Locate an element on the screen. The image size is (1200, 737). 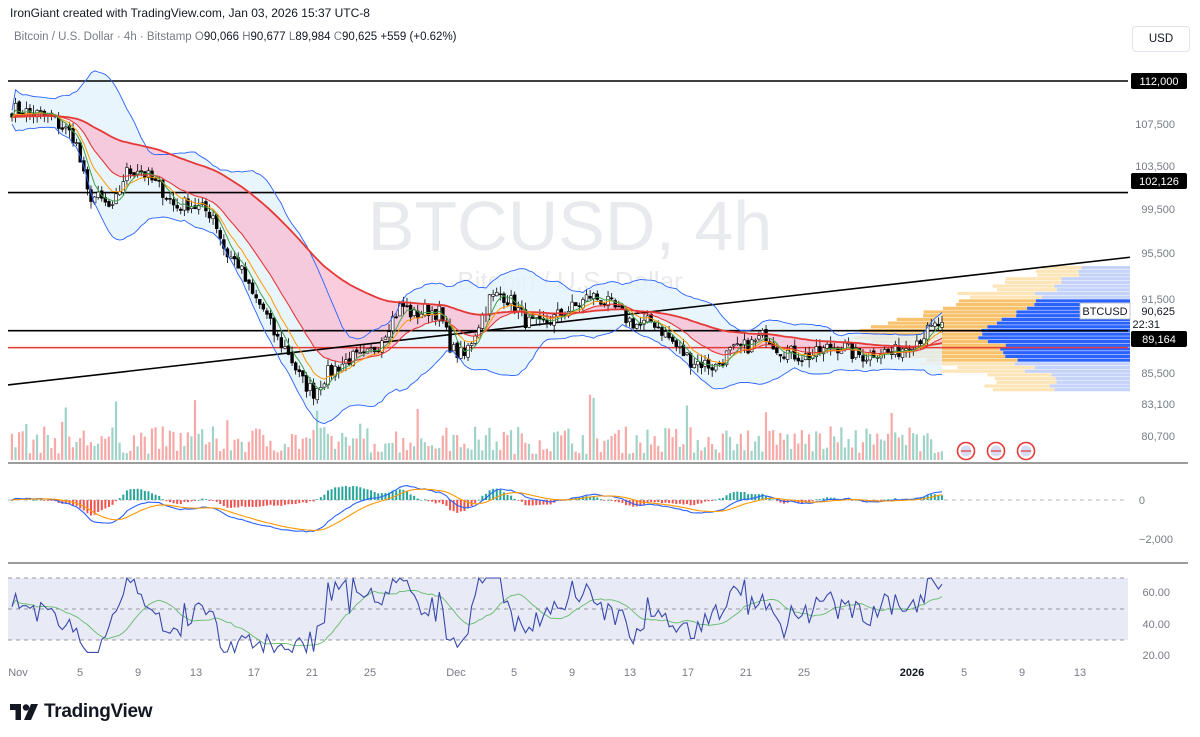
economic-events is located at coordinates (996, 451).